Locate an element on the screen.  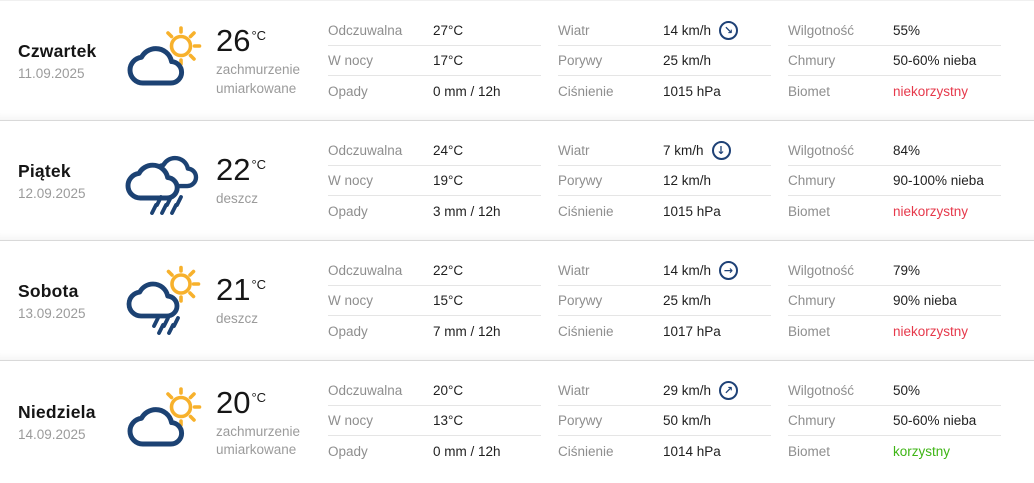
precip-row: Opady 7 mm / 12h is located at coordinates (434, 331).